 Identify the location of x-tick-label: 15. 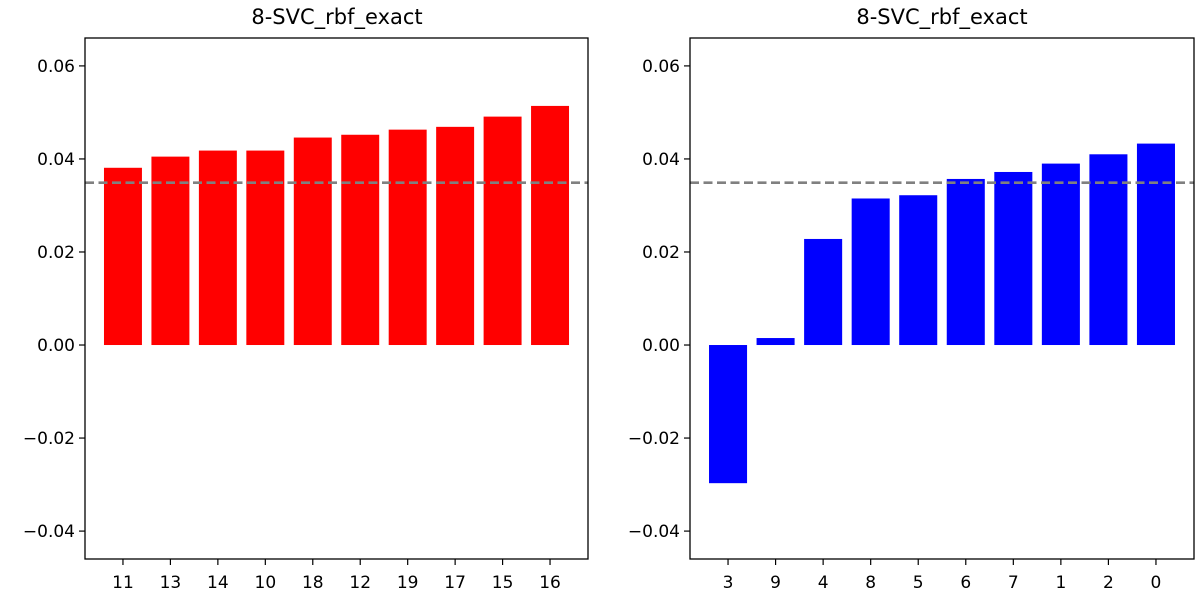
(503, 583).